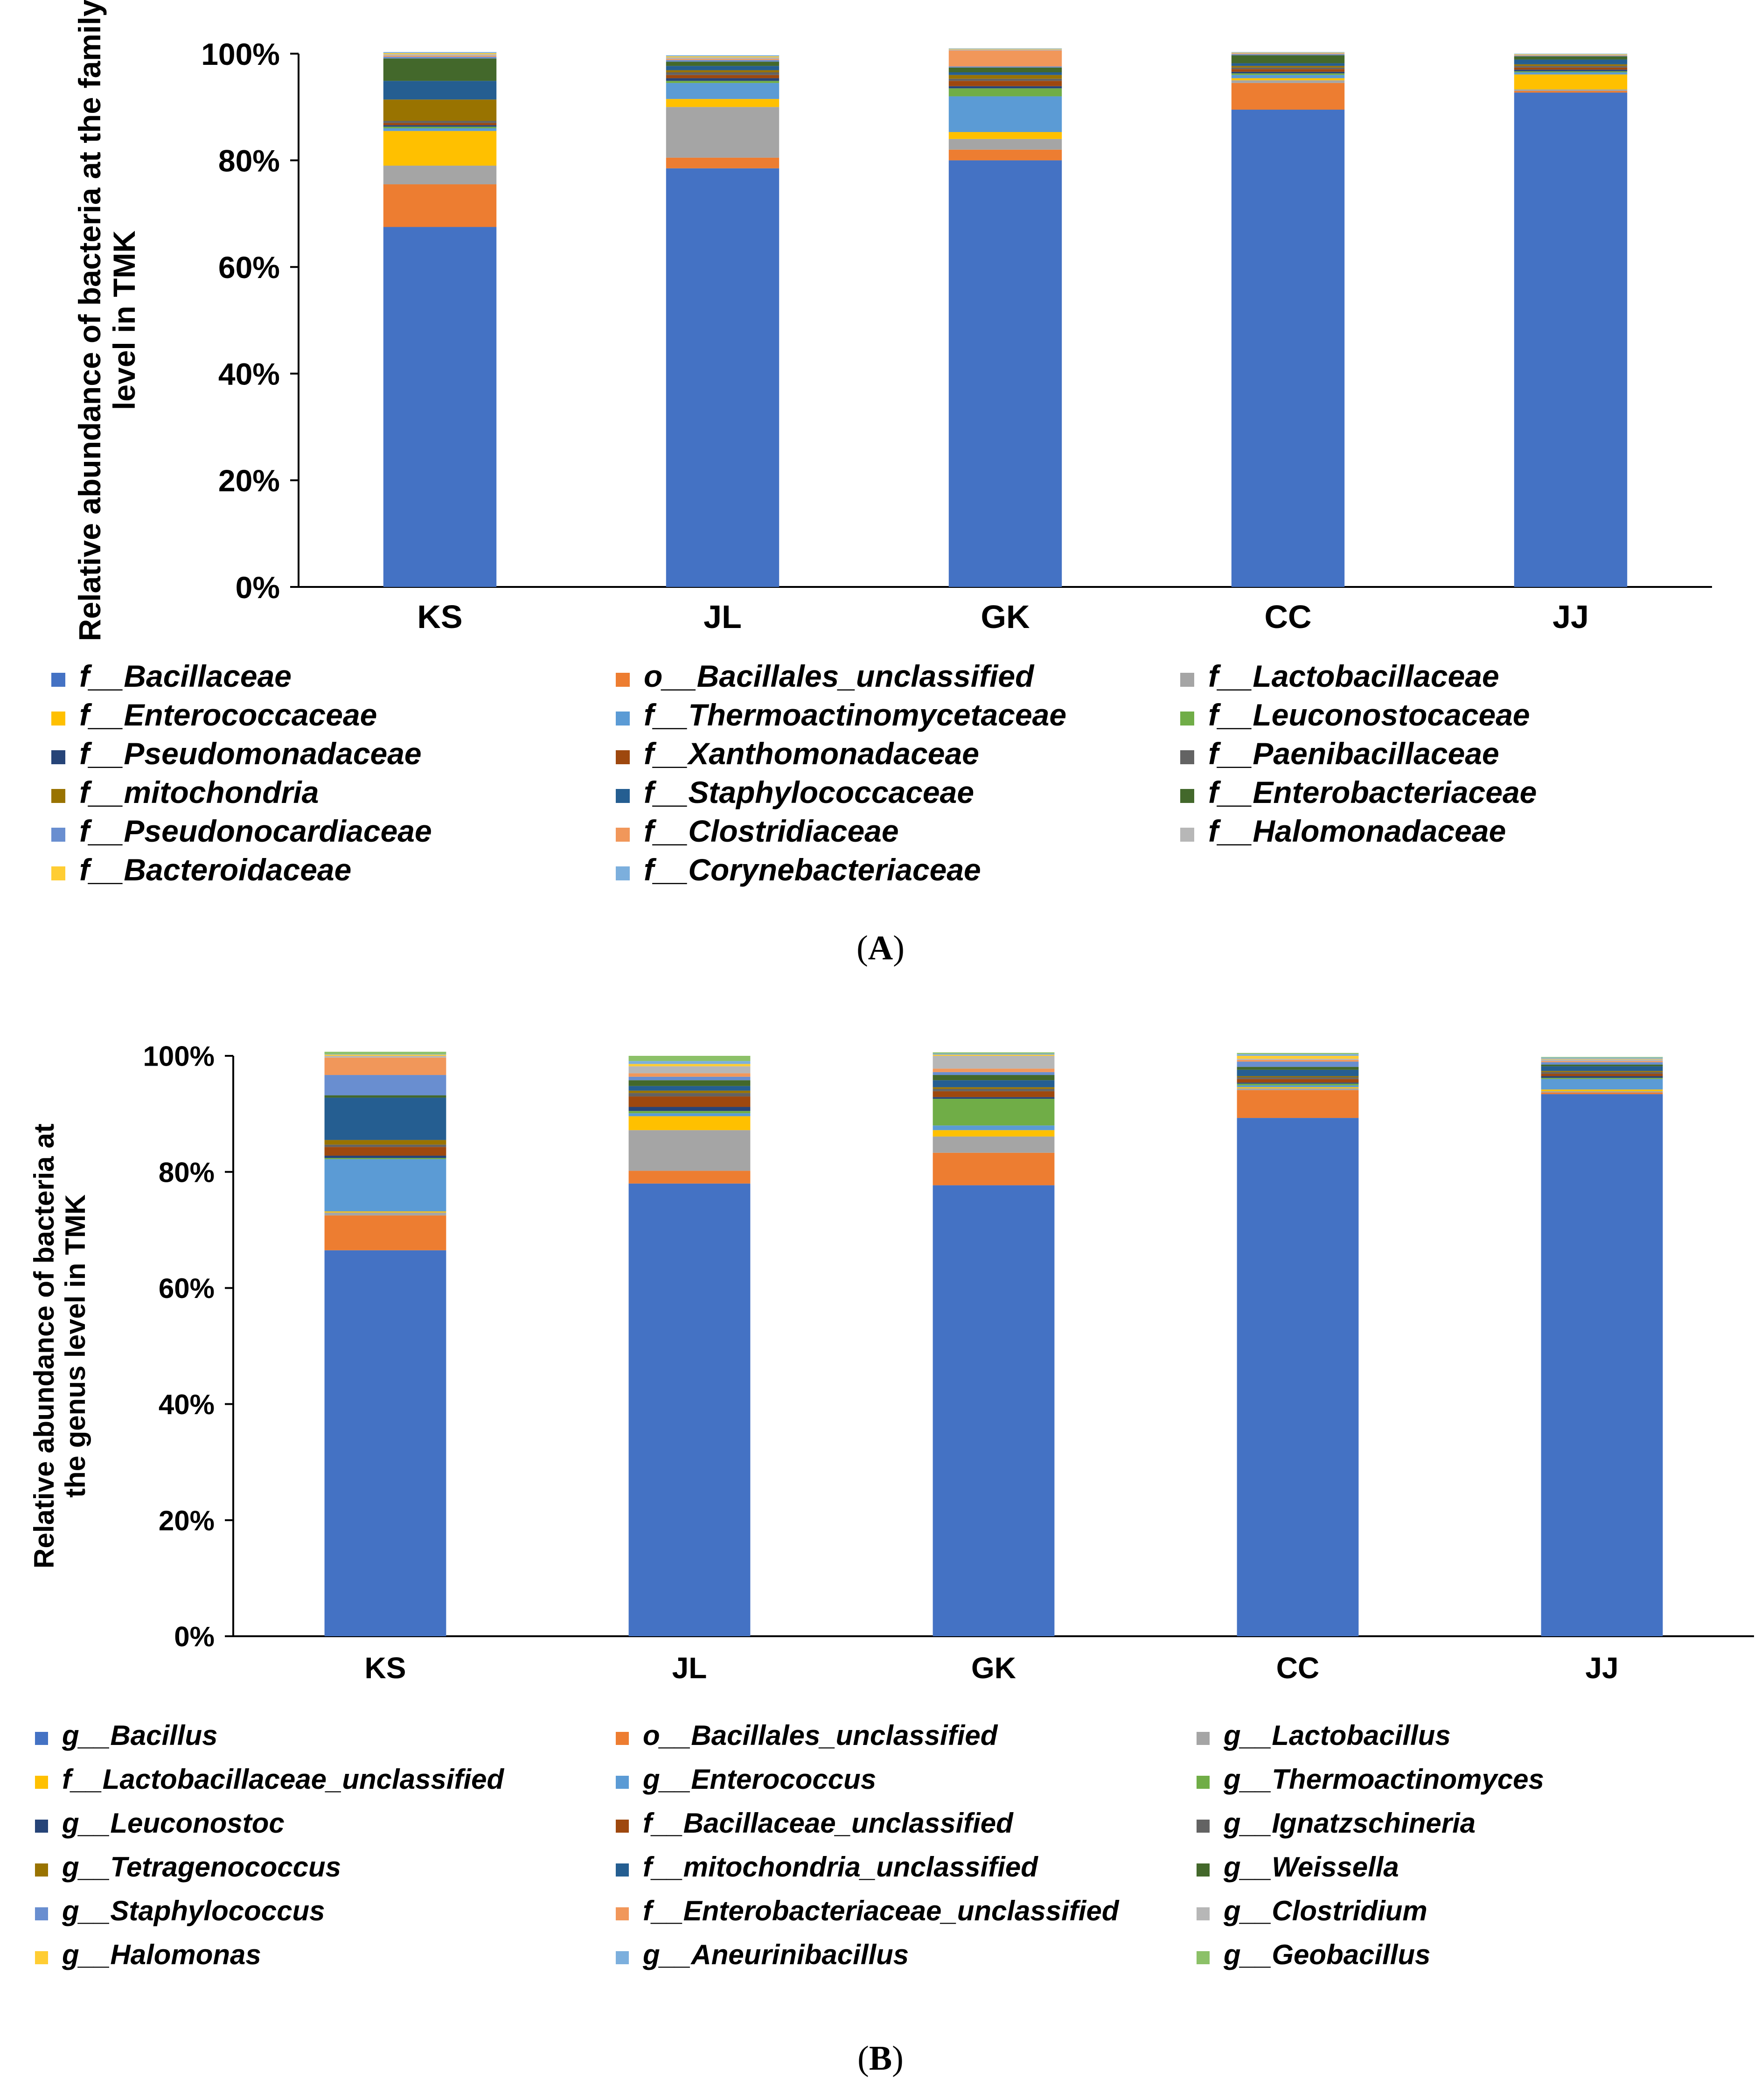 This screenshot has width=1761, height=2100. What do you see at coordinates (1298, 1377) in the screenshot?
I see `bar-segment-cc-g-bacillus` at bounding box center [1298, 1377].